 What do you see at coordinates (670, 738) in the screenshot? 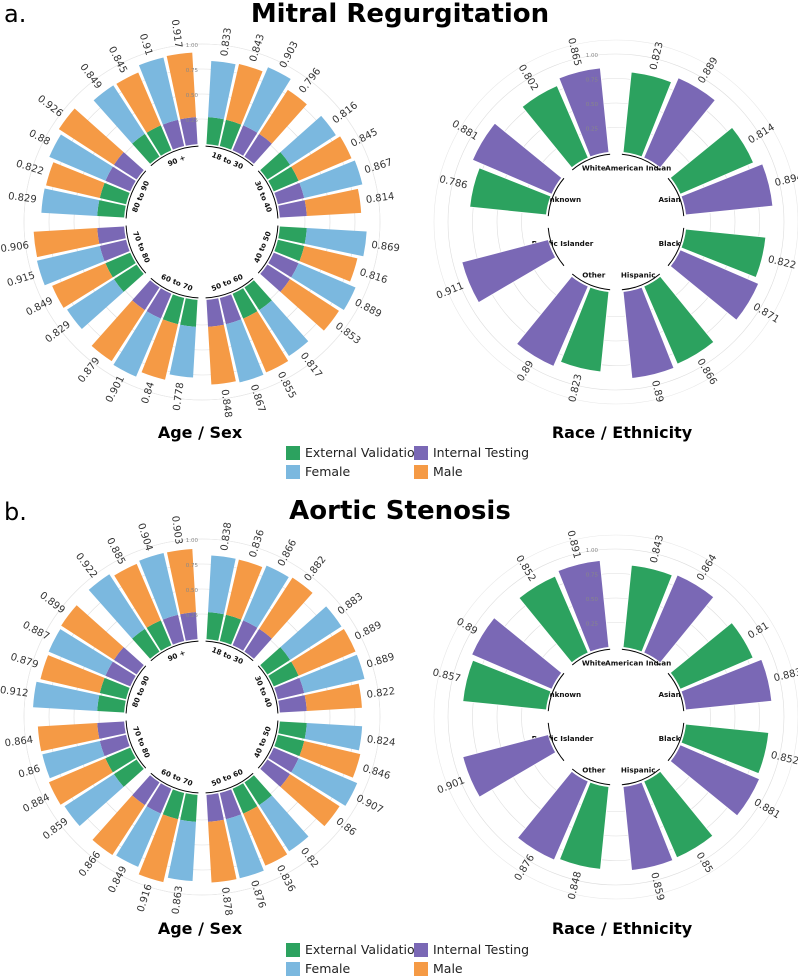
I see `group-label-black: Black` at bounding box center [670, 738].